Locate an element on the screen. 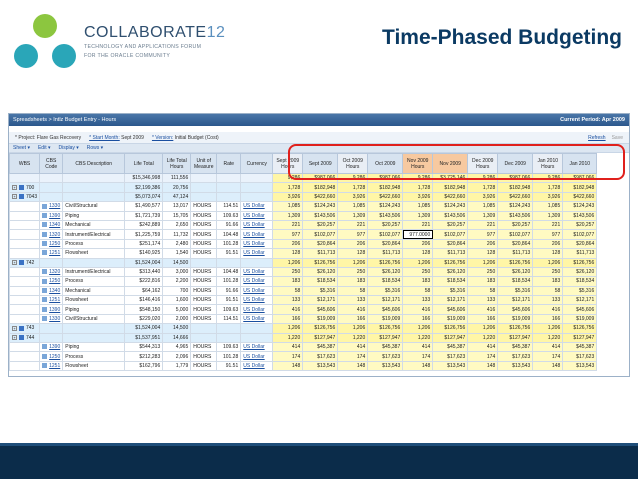 The image size is (638, 479). menu-item: Sheet ▾ is located at coordinates (21, 148).